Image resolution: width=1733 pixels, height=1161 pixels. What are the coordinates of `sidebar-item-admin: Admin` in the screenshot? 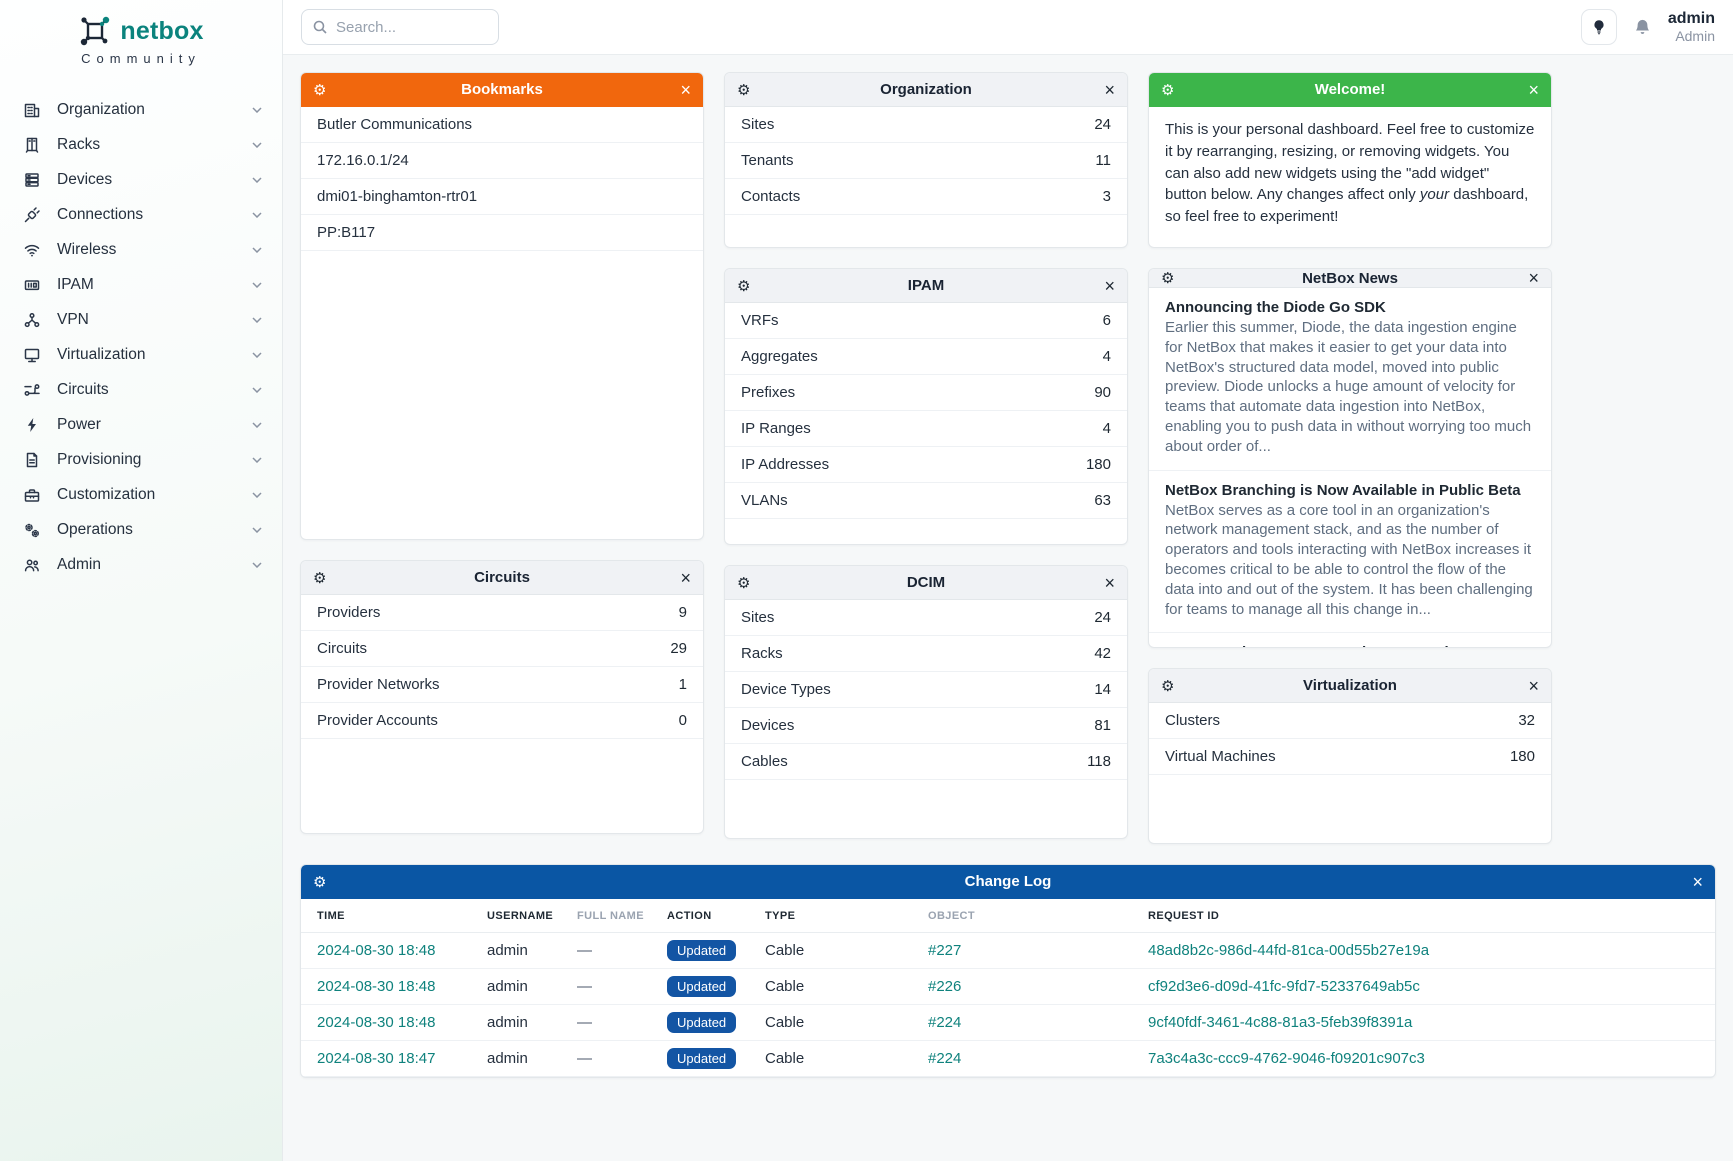 It's located at (141, 564).